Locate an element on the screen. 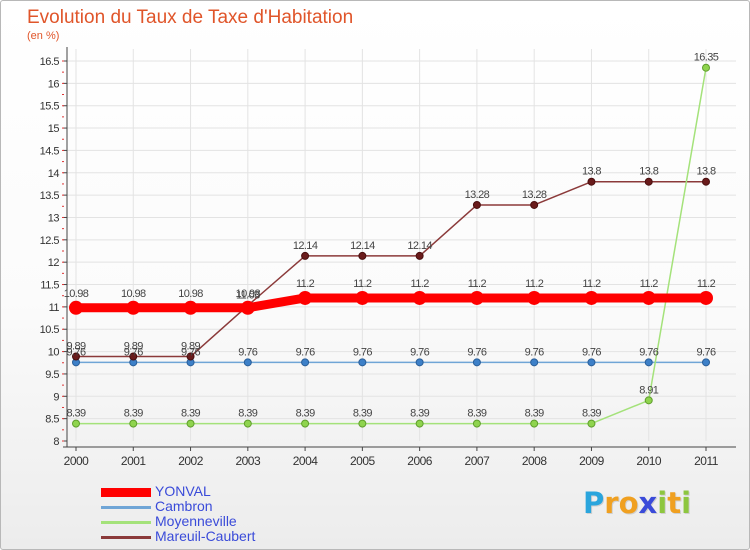 Image resolution: width=750 pixels, height=550 pixels. legend-label: Moyenneville is located at coordinates (196, 521).